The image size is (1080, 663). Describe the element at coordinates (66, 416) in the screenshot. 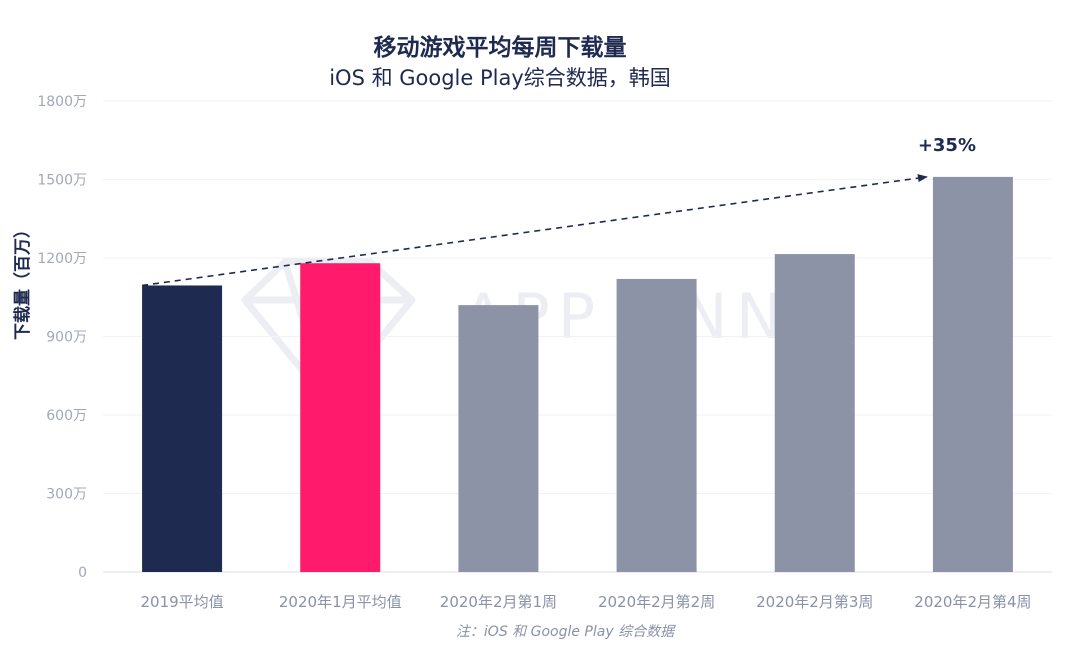

I see `y-tick-label: 600万` at that location.